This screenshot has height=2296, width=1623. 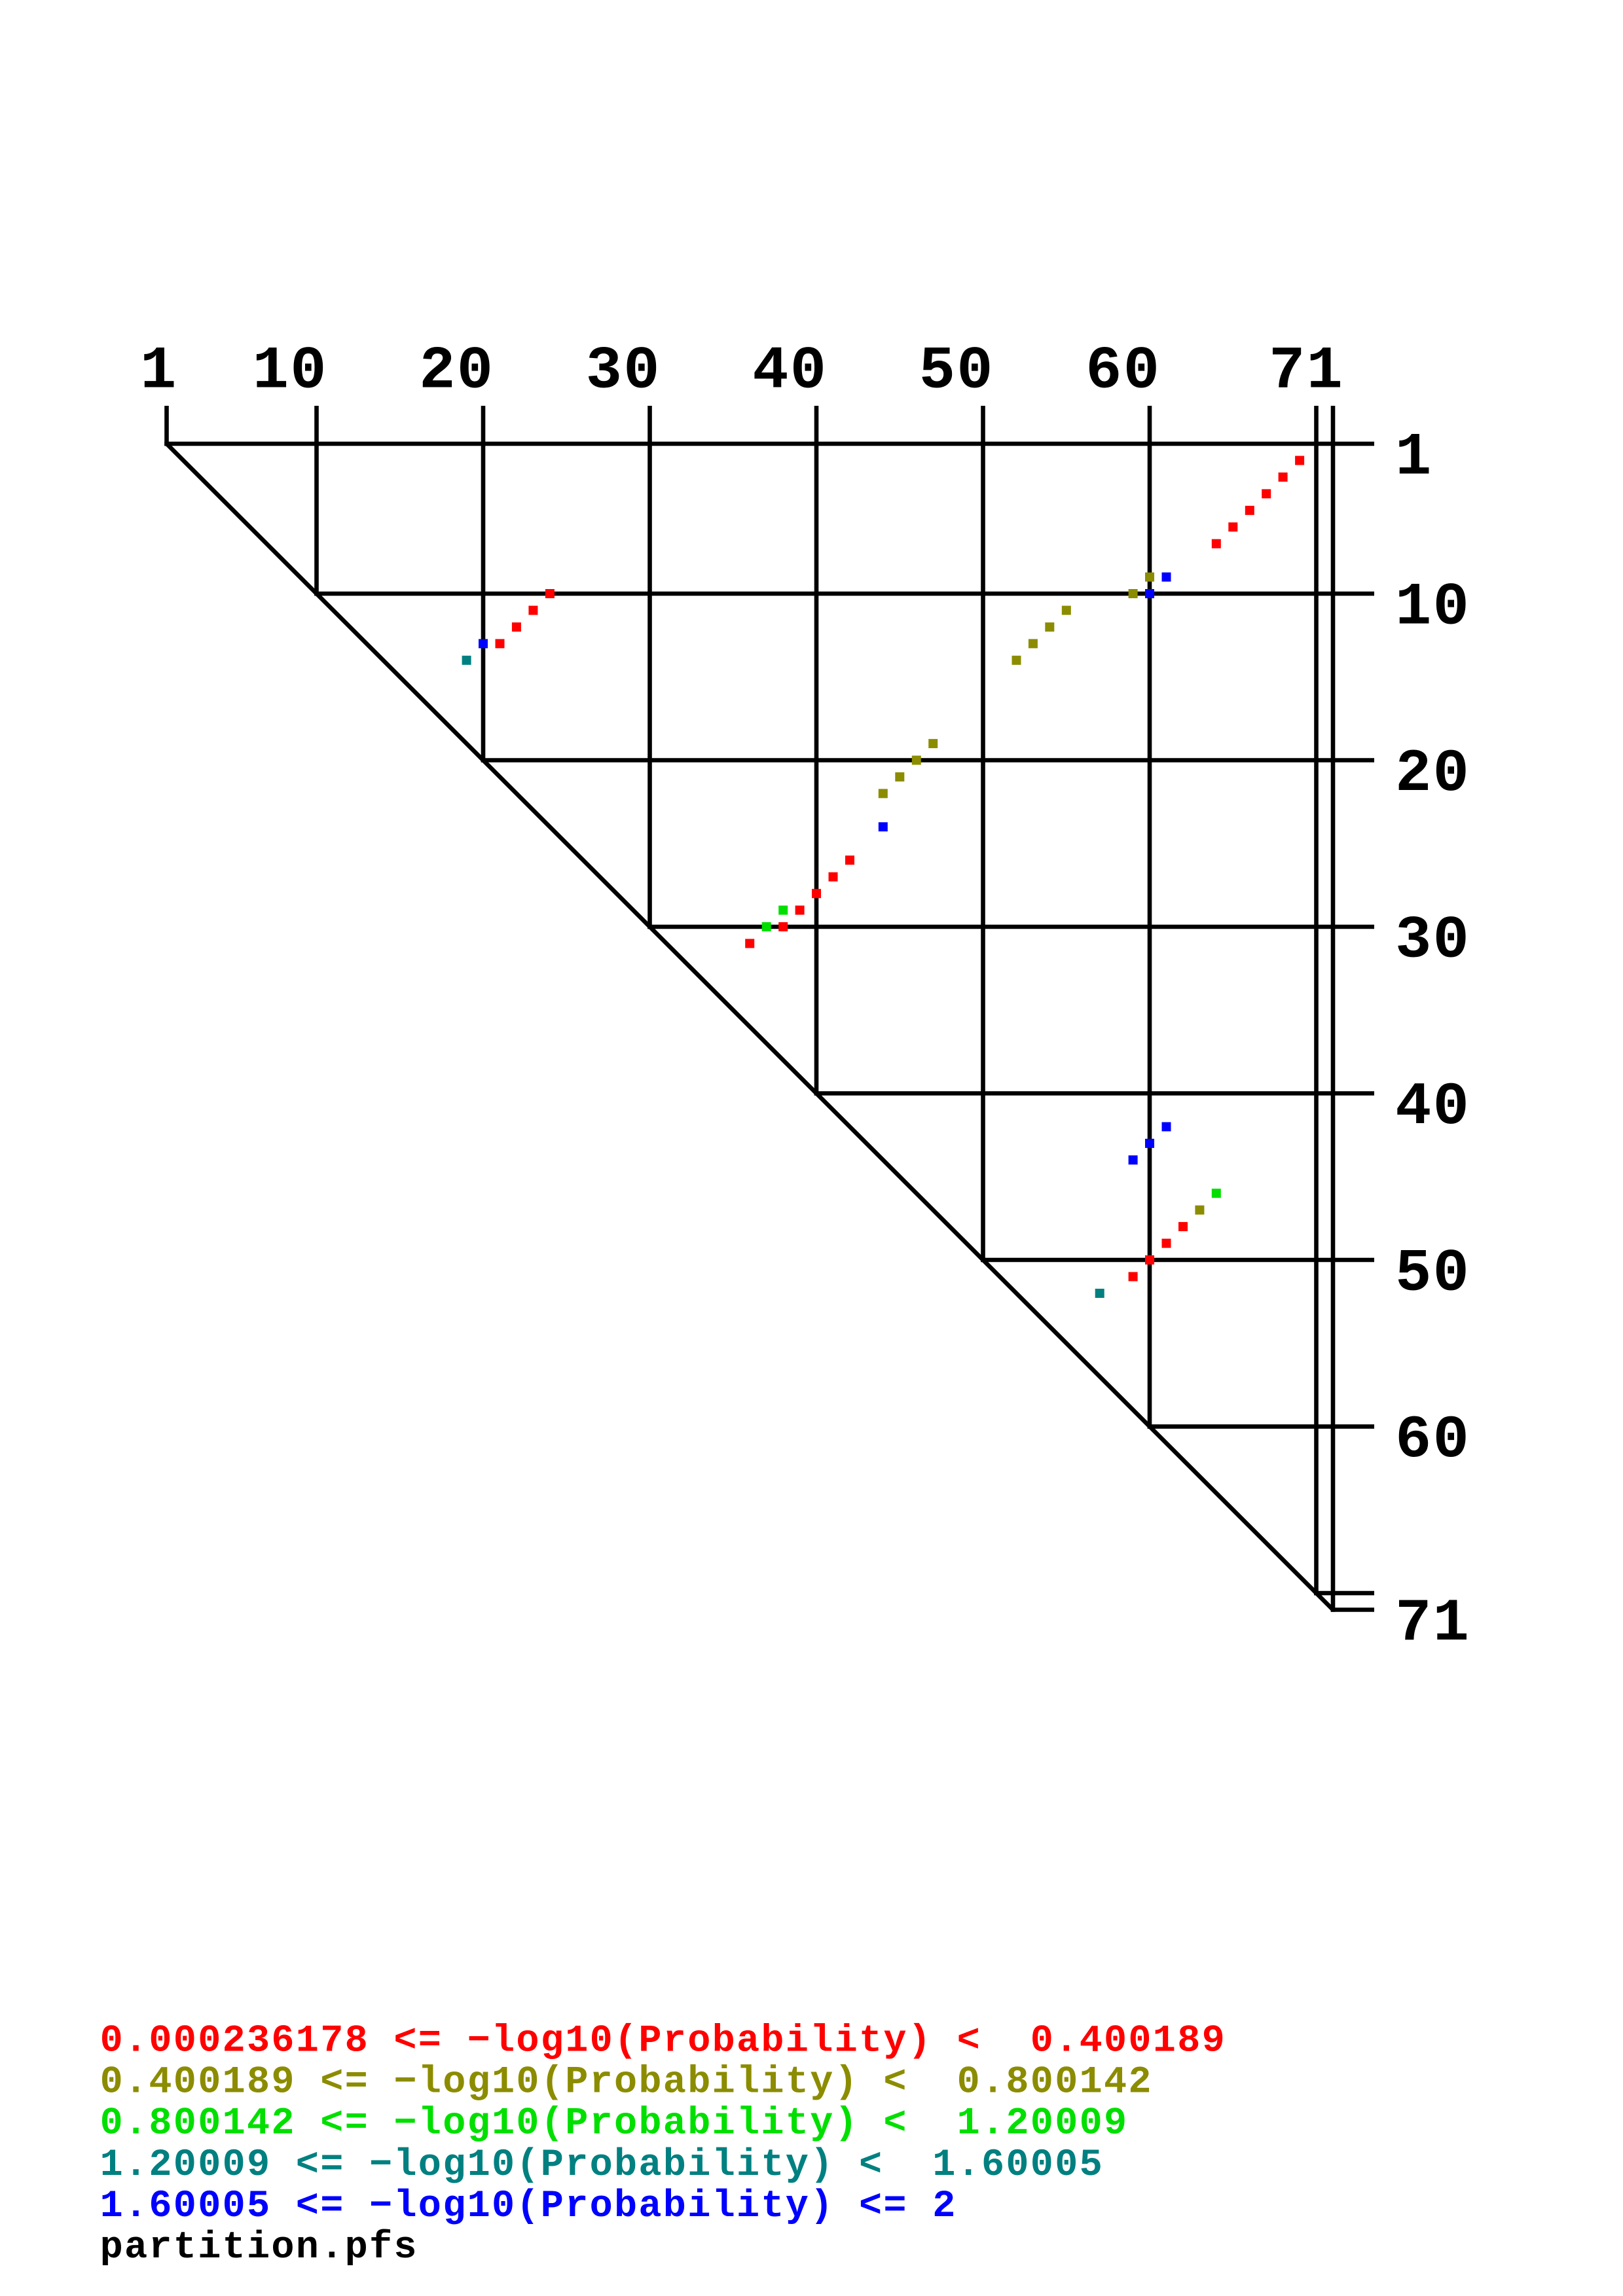 What do you see at coordinates (258, 2247) in the screenshot?
I see `svg-text: partition.pfs` at bounding box center [258, 2247].